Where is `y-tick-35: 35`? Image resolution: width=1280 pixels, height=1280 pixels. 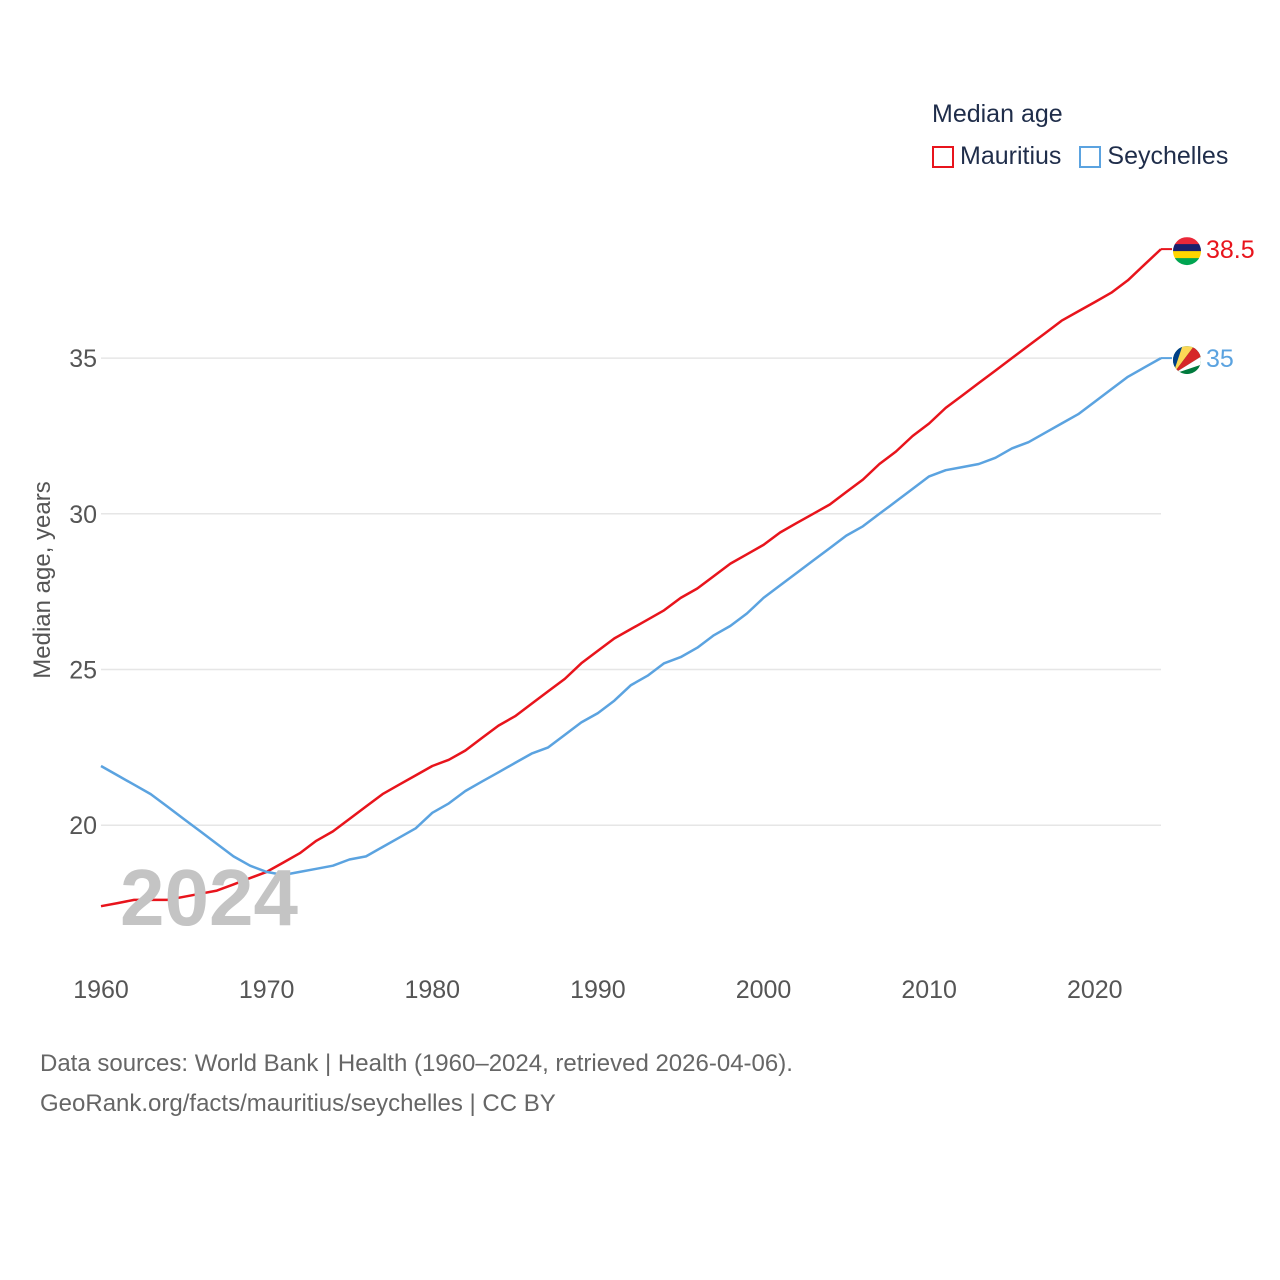 y-tick-35: 35 is located at coordinates (83, 359).